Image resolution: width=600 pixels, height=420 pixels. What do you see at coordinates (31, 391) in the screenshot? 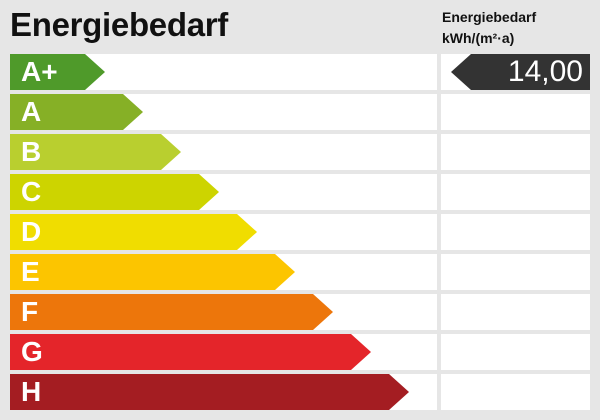
I see `energy-class-label: H` at bounding box center [31, 391].